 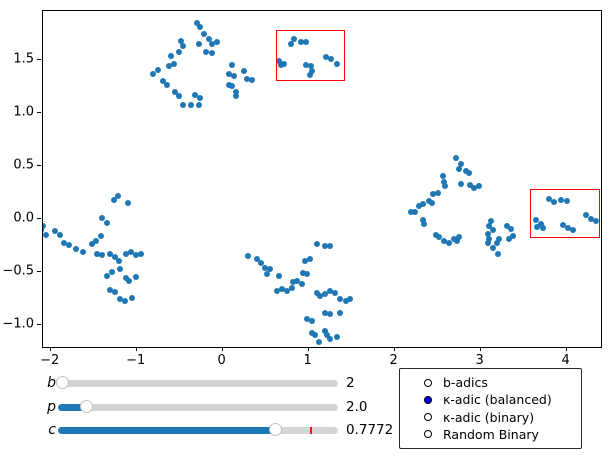 I want to click on x-tick-label: 2, so click(x=393, y=360).